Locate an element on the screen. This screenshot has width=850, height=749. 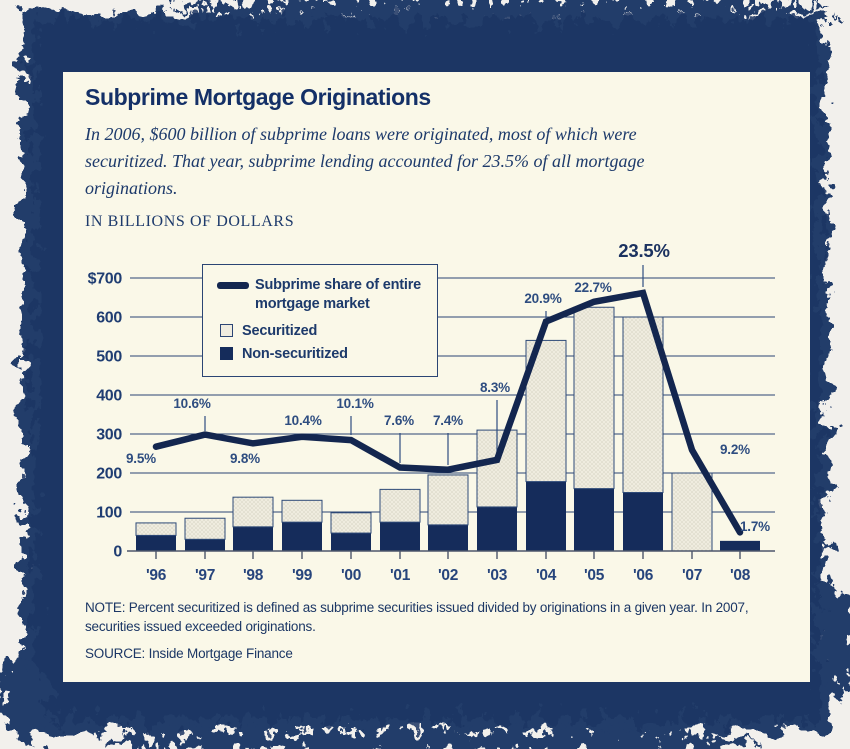
subtitle-line-3: originations. is located at coordinates (131, 188).